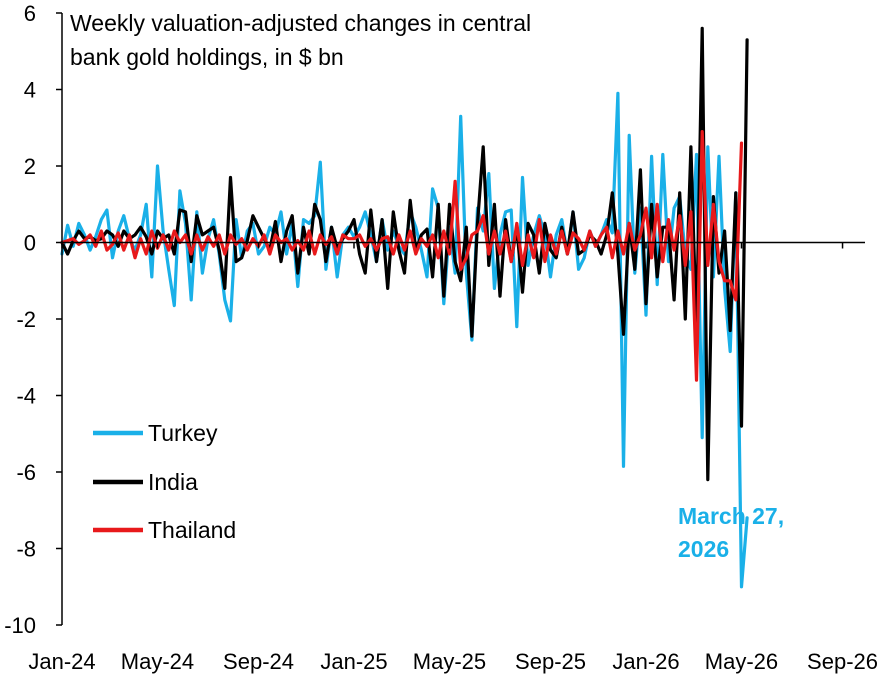 This screenshot has height=677, width=880. What do you see at coordinates (842, 661) in the screenshot?
I see `x-tick-label: Sep-26` at bounding box center [842, 661].